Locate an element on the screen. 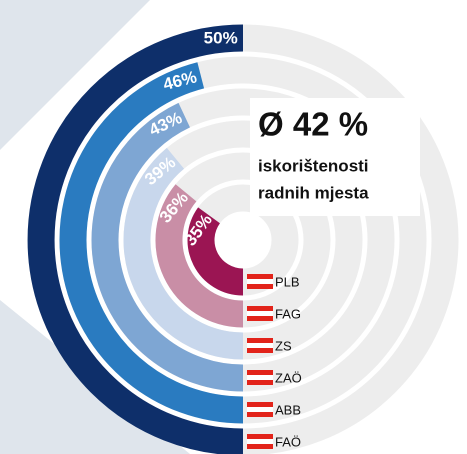 Image resolution: width=467 pixels, height=454 pixels. category-label: PLB is located at coordinates (287, 281).